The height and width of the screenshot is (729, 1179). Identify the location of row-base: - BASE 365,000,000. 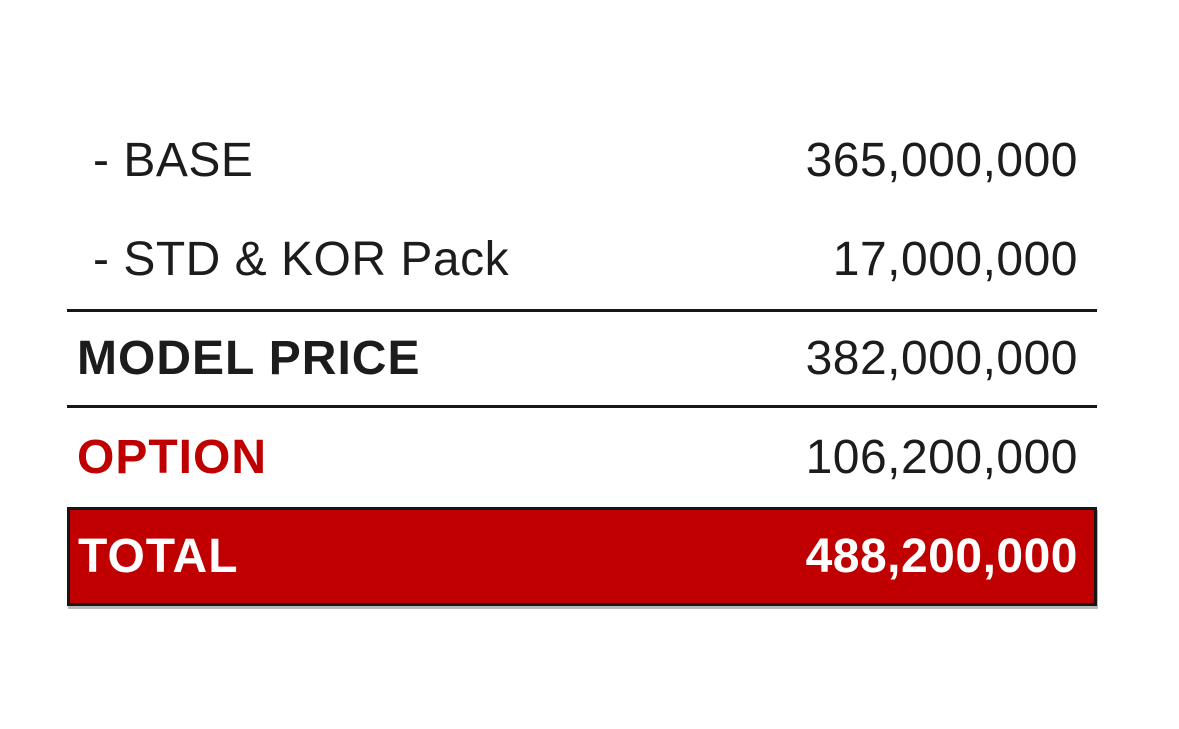
(582, 160).